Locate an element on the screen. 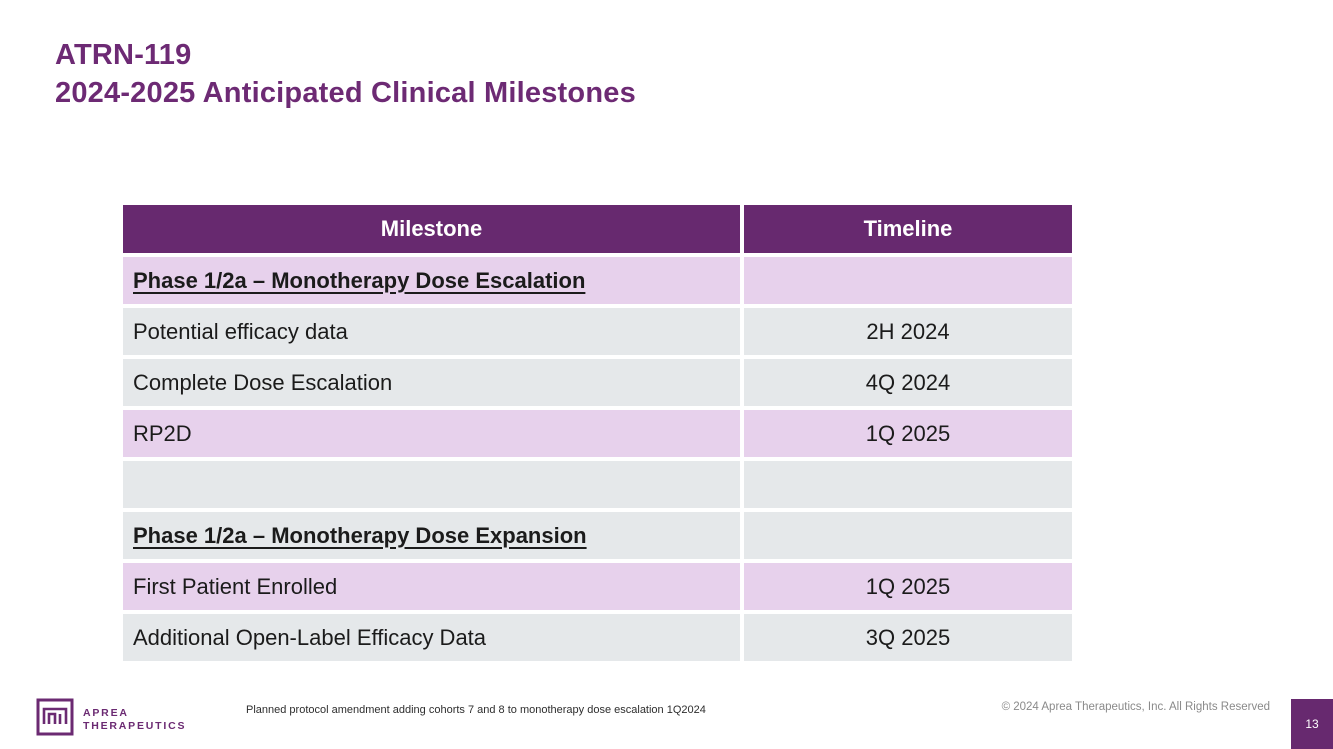 The width and height of the screenshot is (1333, 749). column-header-milestone: Milestone is located at coordinates (431, 229).